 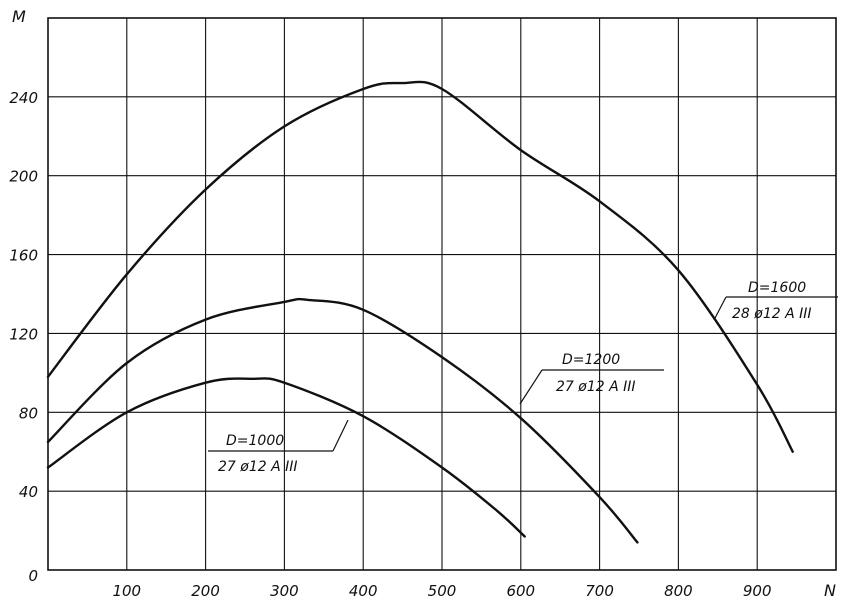 I want to click on x-axis-label: N, so click(x=830, y=590).